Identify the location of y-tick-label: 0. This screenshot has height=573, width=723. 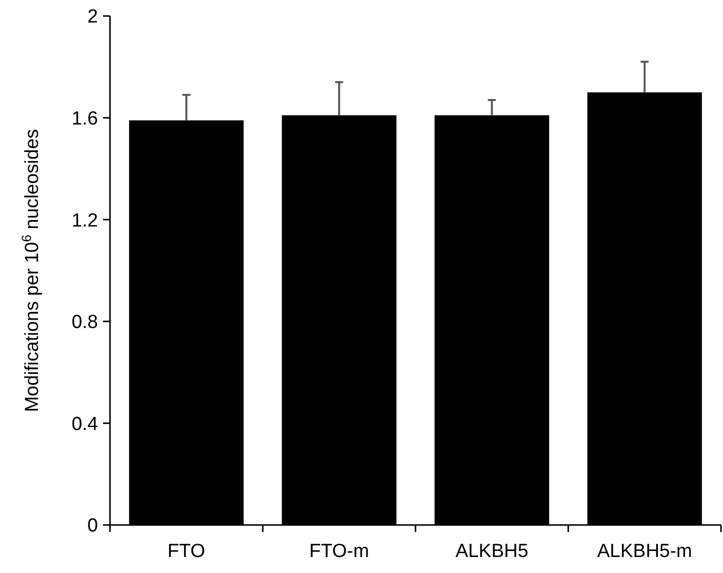
(92, 526).